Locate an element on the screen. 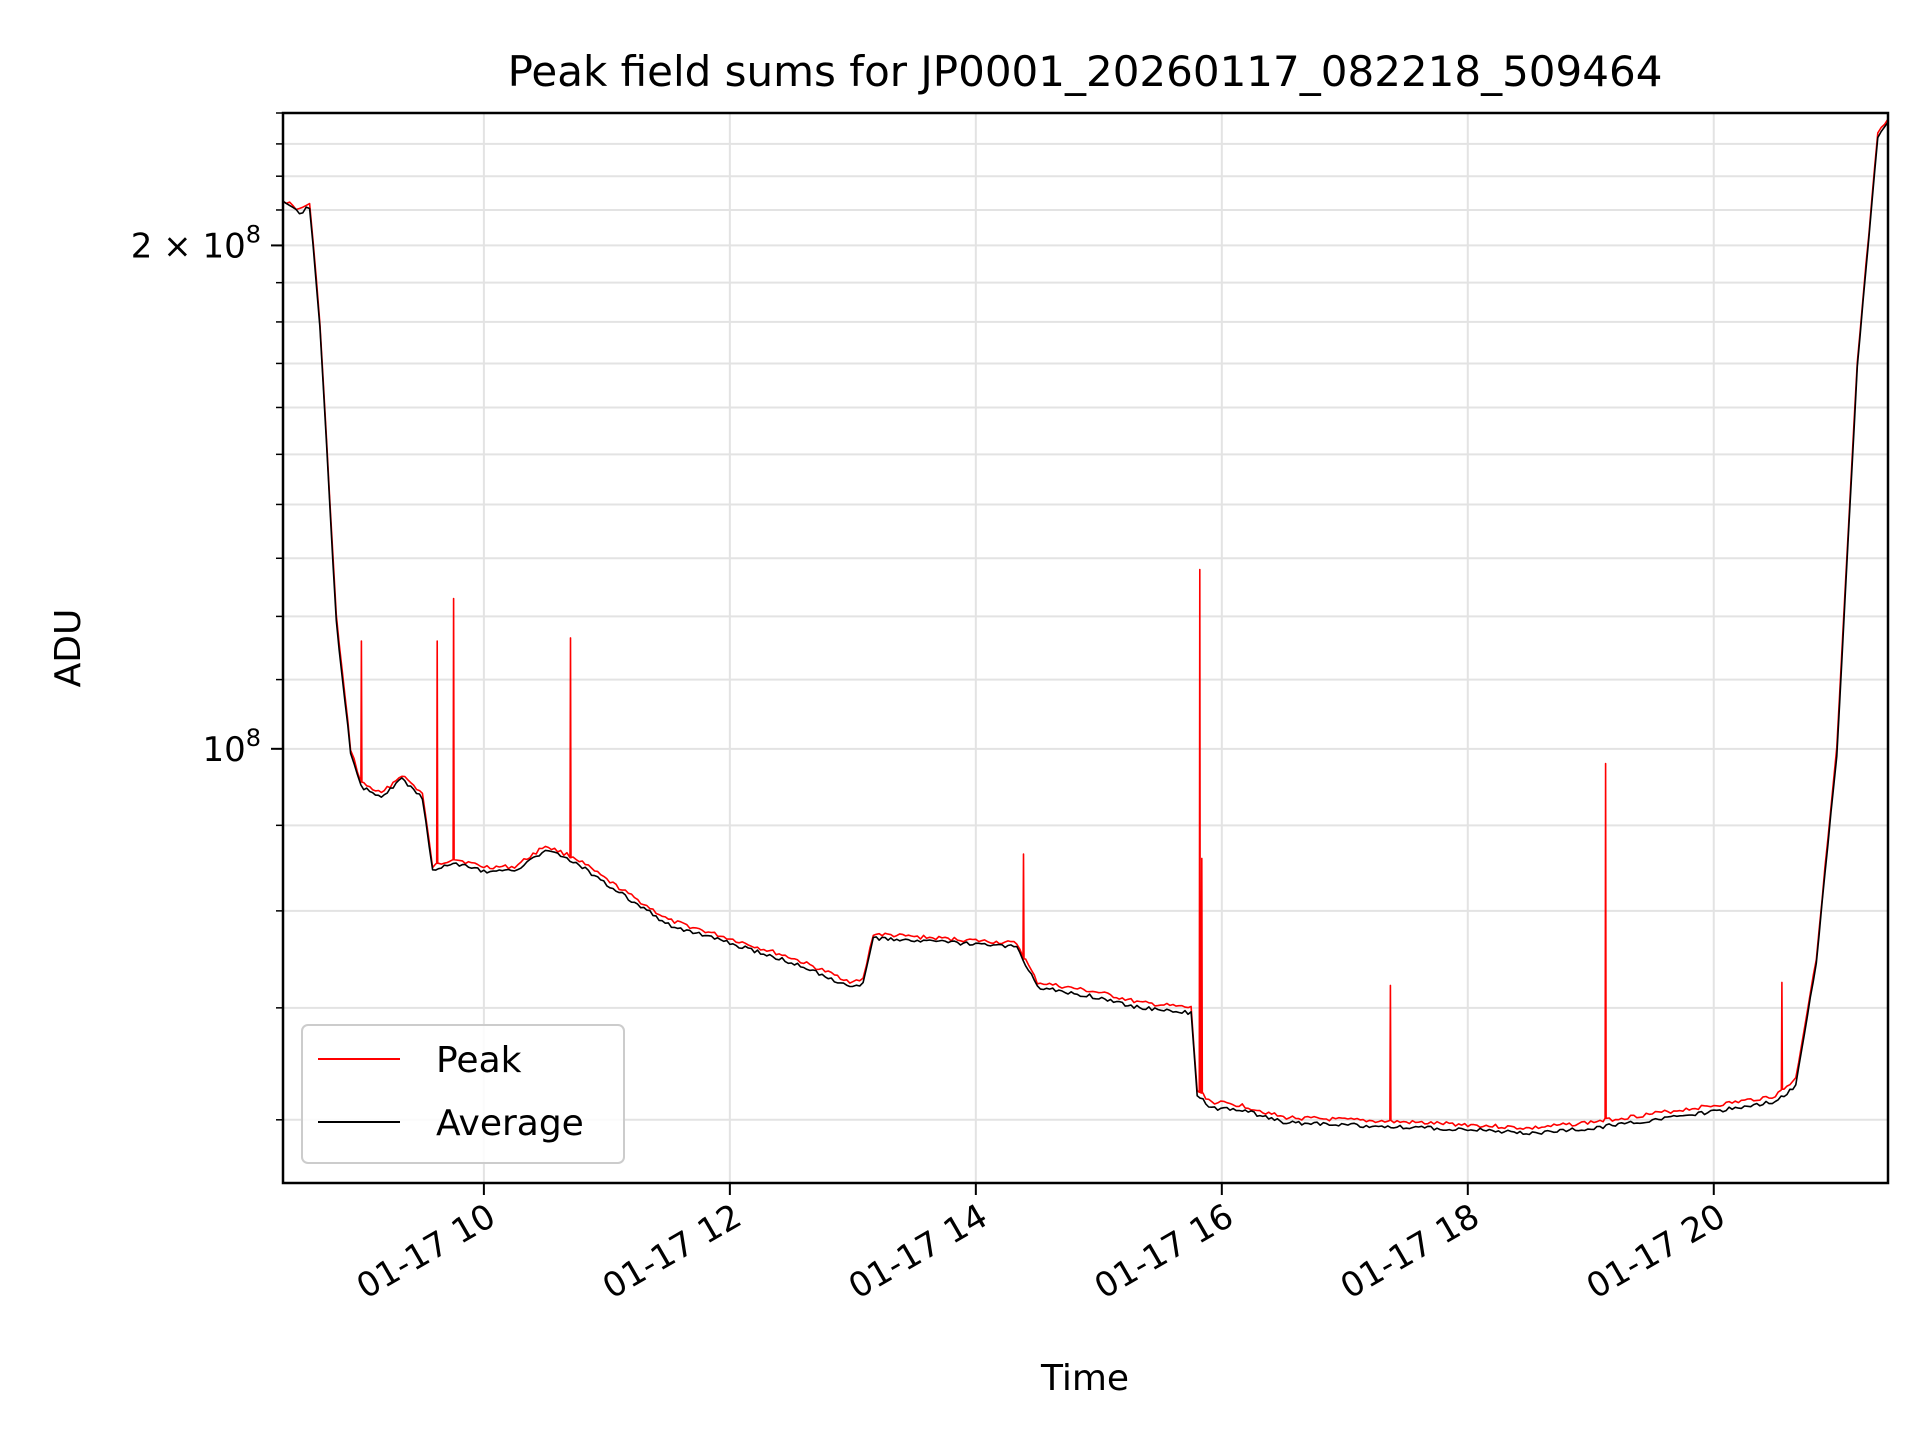 Image resolution: width=1920 pixels, height=1440 pixels. y-tick-label: 2 × 108 is located at coordinates (196, 243).